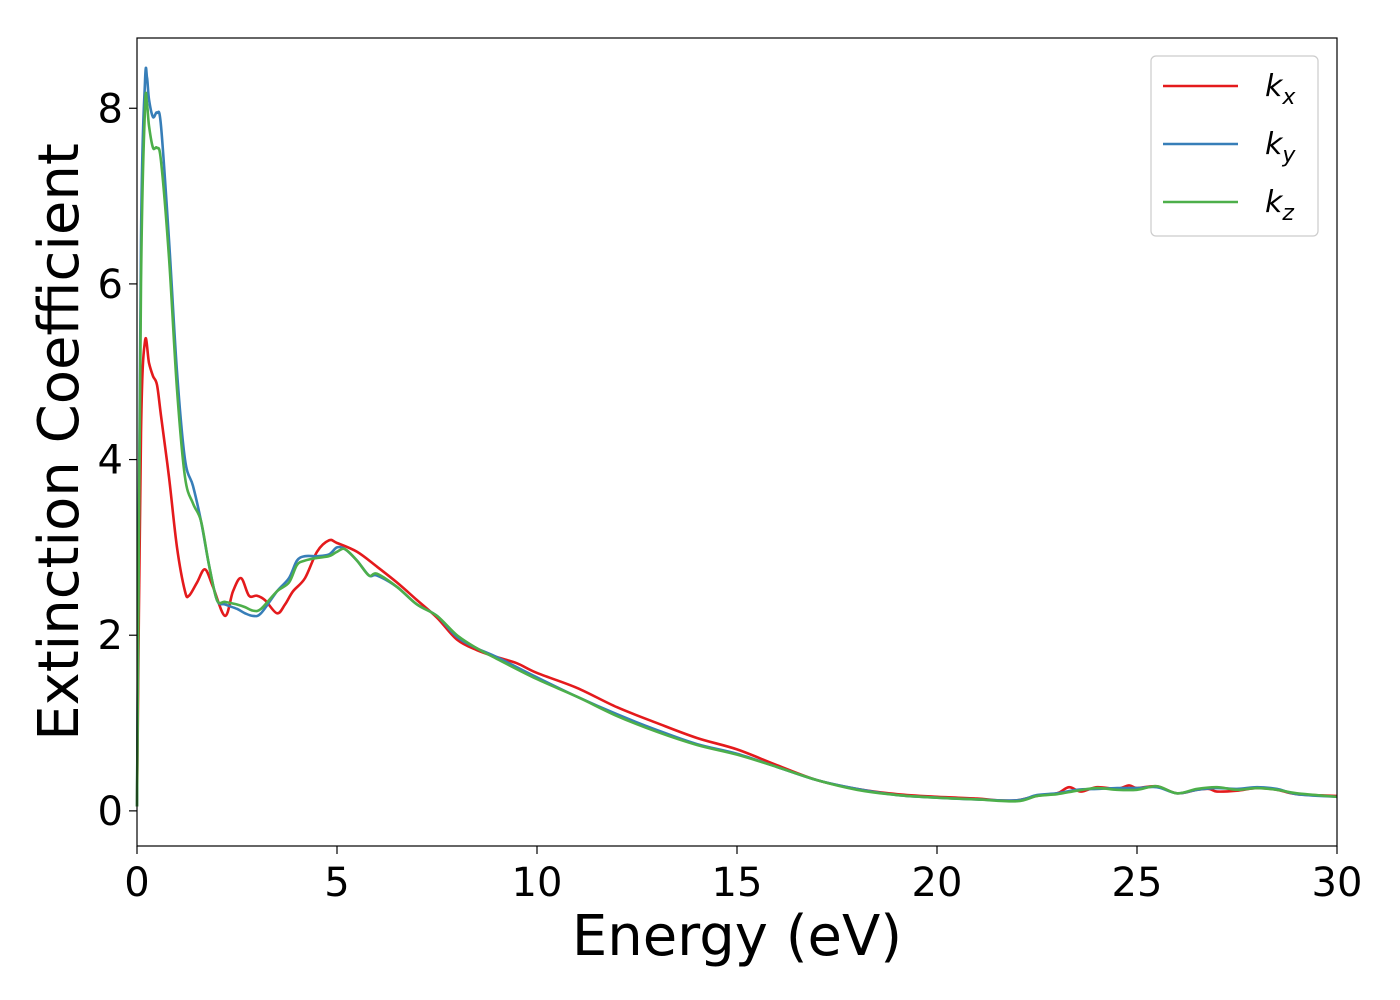 This screenshot has width=1400, height=1000. I want to click on x-tick-label: 25, so click(1137, 883).